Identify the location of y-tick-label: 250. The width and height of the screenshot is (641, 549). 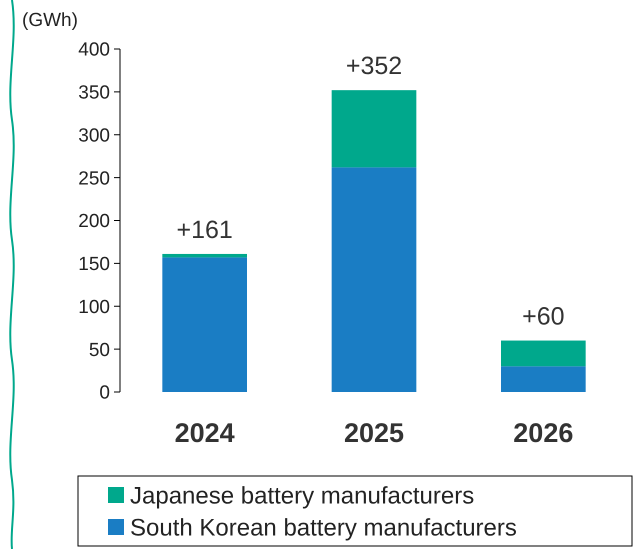
(94, 179).